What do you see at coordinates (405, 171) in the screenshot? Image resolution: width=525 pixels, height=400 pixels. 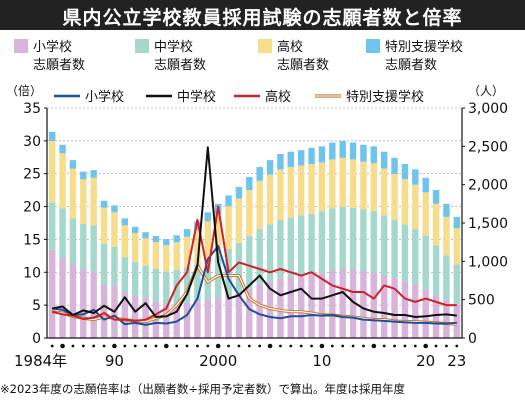 I see `bar-sped-2018` at bounding box center [405, 171].